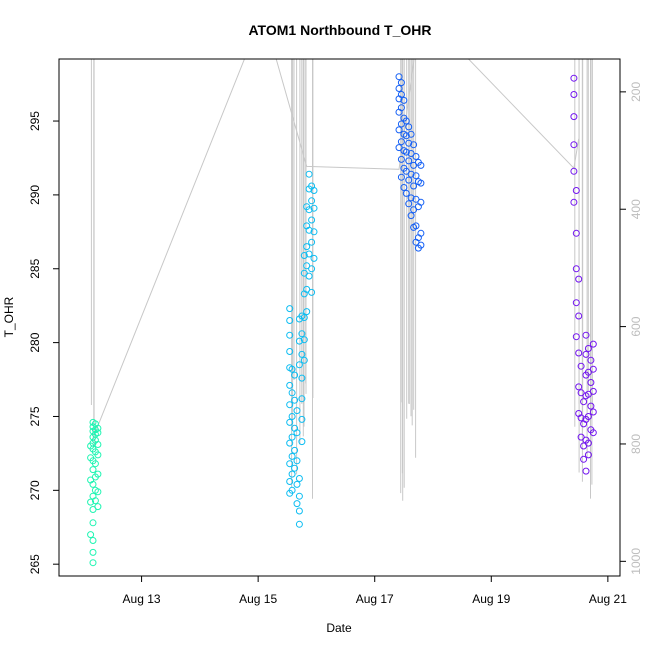 This screenshot has height=650, width=650. I want to click on y-axis-label: T_OHR, so click(9, 316).